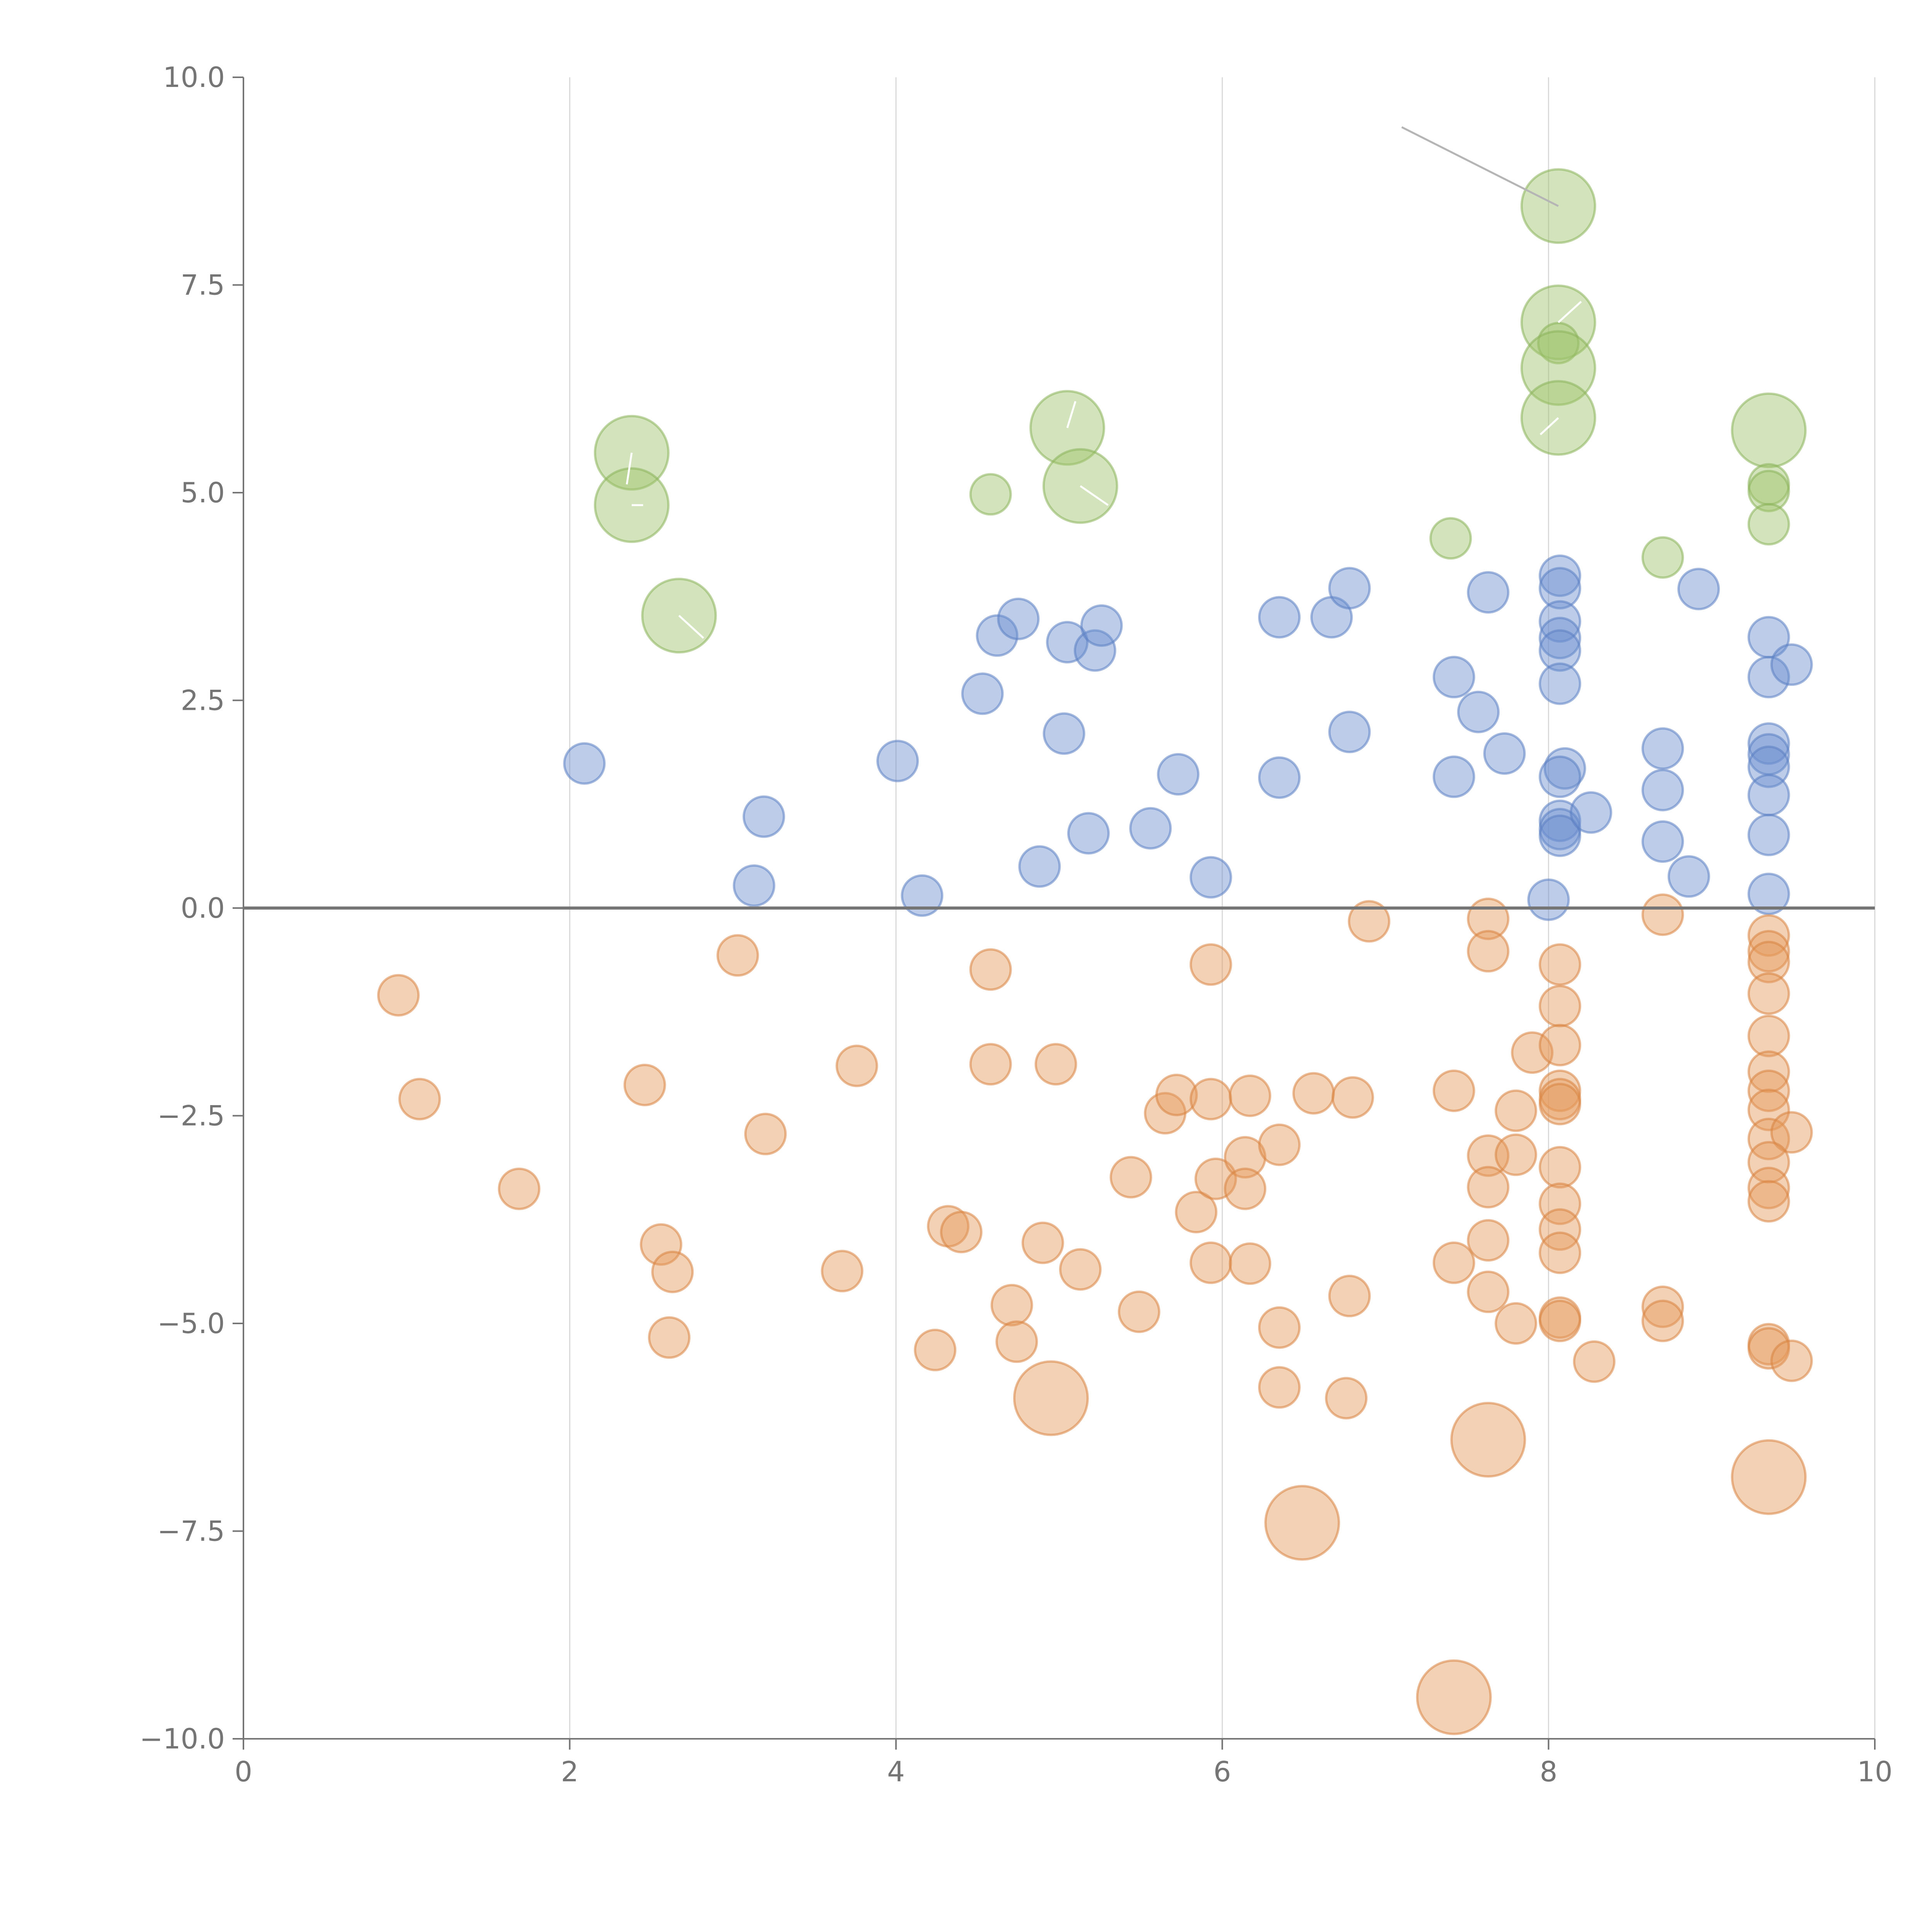 The width and height of the screenshot is (1932, 1932). What do you see at coordinates (896, 1771) in the screenshot?
I see `x-tick-label: 4` at bounding box center [896, 1771].